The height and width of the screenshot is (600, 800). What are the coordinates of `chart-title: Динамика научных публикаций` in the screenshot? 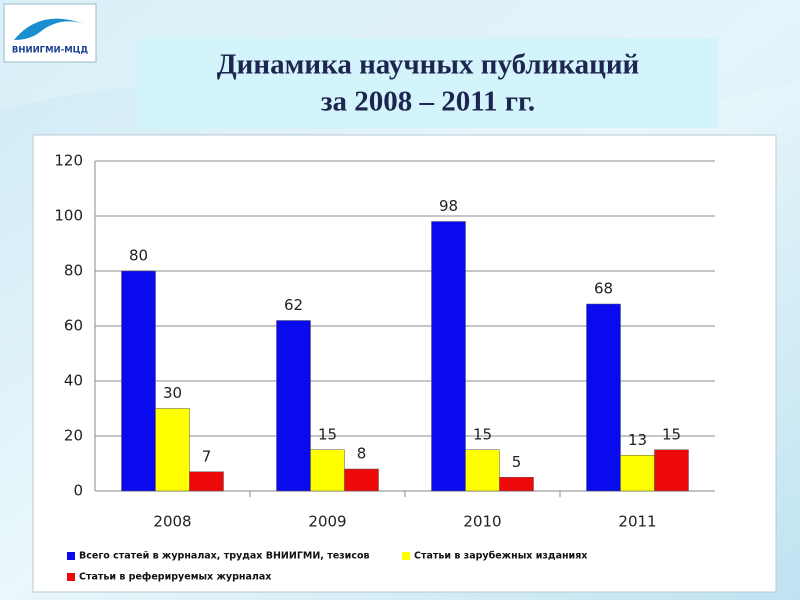 It's located at (428, 65).